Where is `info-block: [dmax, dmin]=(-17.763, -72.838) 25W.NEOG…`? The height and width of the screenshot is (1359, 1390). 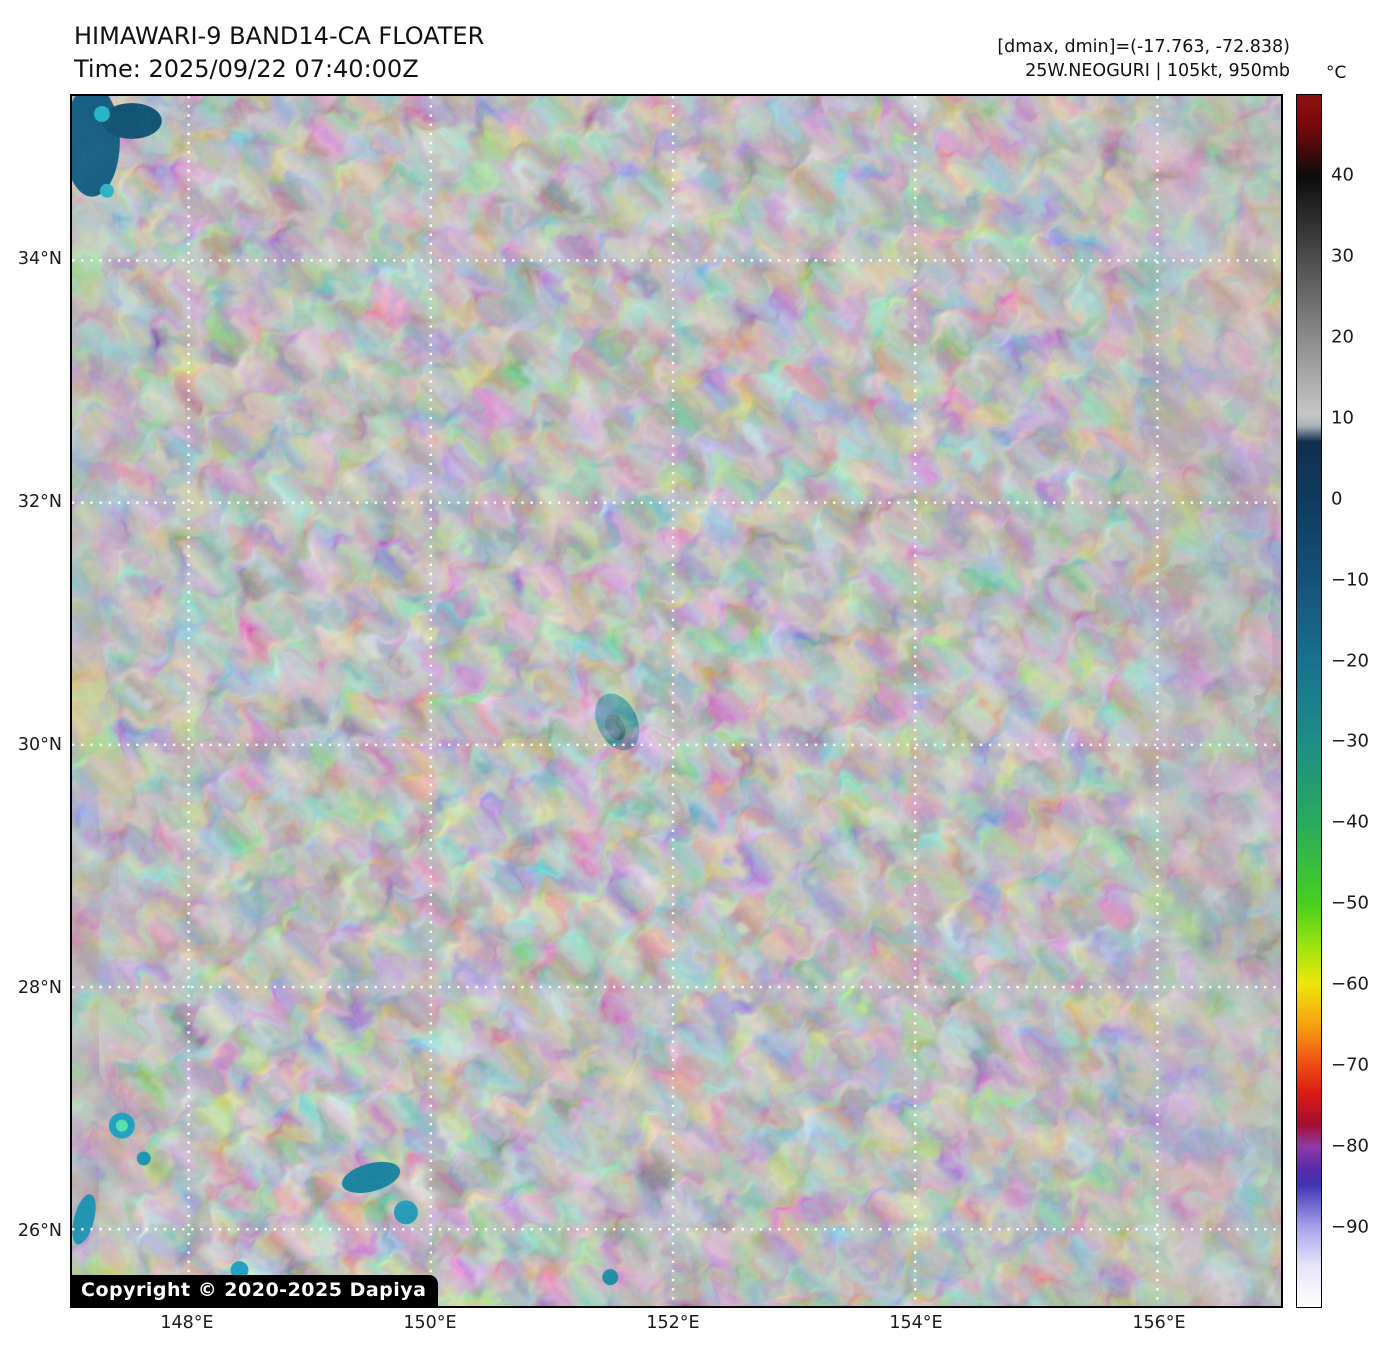 info-block: [dmax, dmin]=(-17.763, -72.838) 25W.NEOG… is located at coordinates (1143, 59).